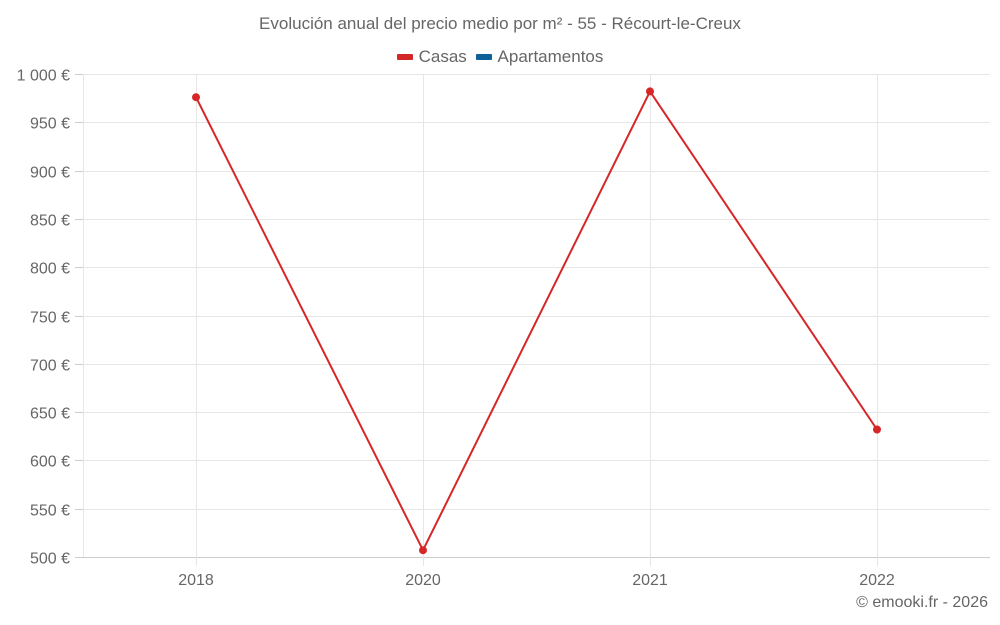  Describe the element at coordinates (922, 602) in the screenshot. I see `credits: © emooki.fr - 2026` at that location.